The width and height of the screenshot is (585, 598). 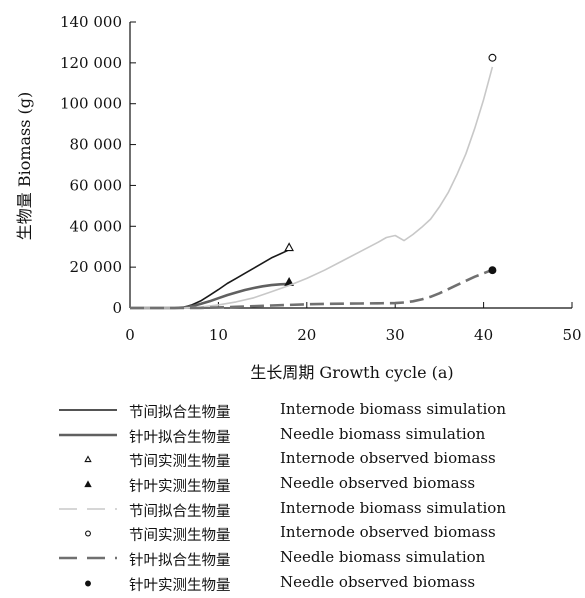 I want to click on y-tick-label: 40 000, so click(x=96, y=226).